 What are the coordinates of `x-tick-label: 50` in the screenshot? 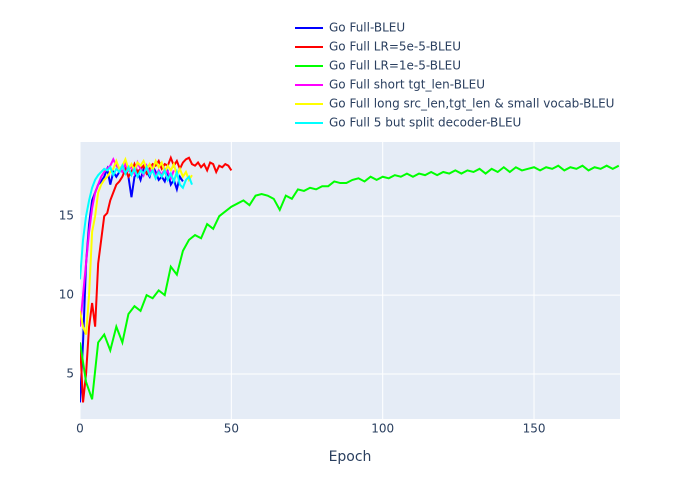 It's located at (231, 429).